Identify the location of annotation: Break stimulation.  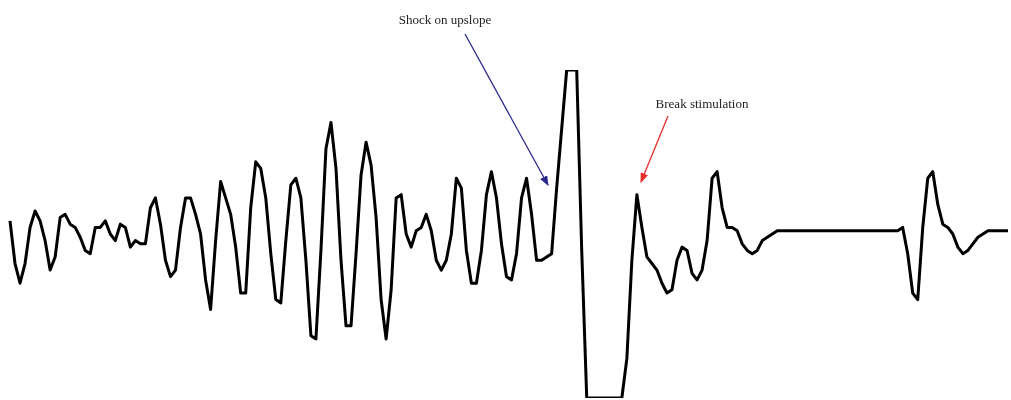
(702, 103).